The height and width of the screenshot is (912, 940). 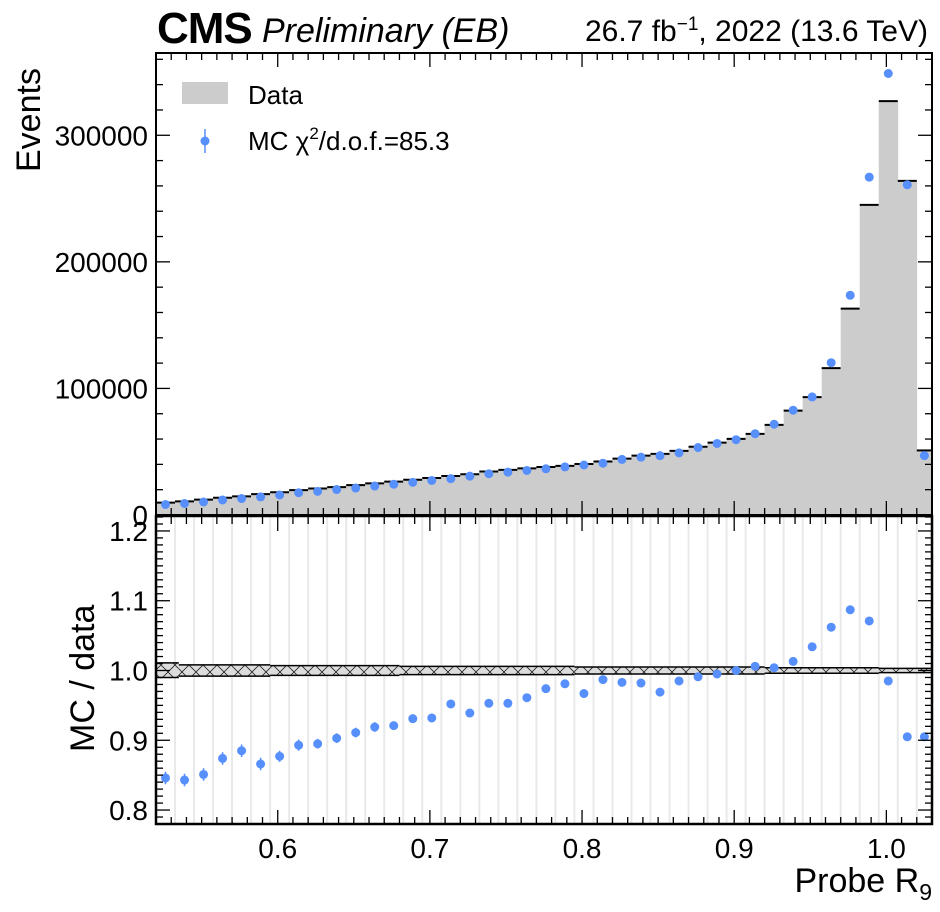 What do you see at coordinates (205, 28) in the screenshot?
I see `cms-logo-text: CMS` at bounding box center [205, 28].